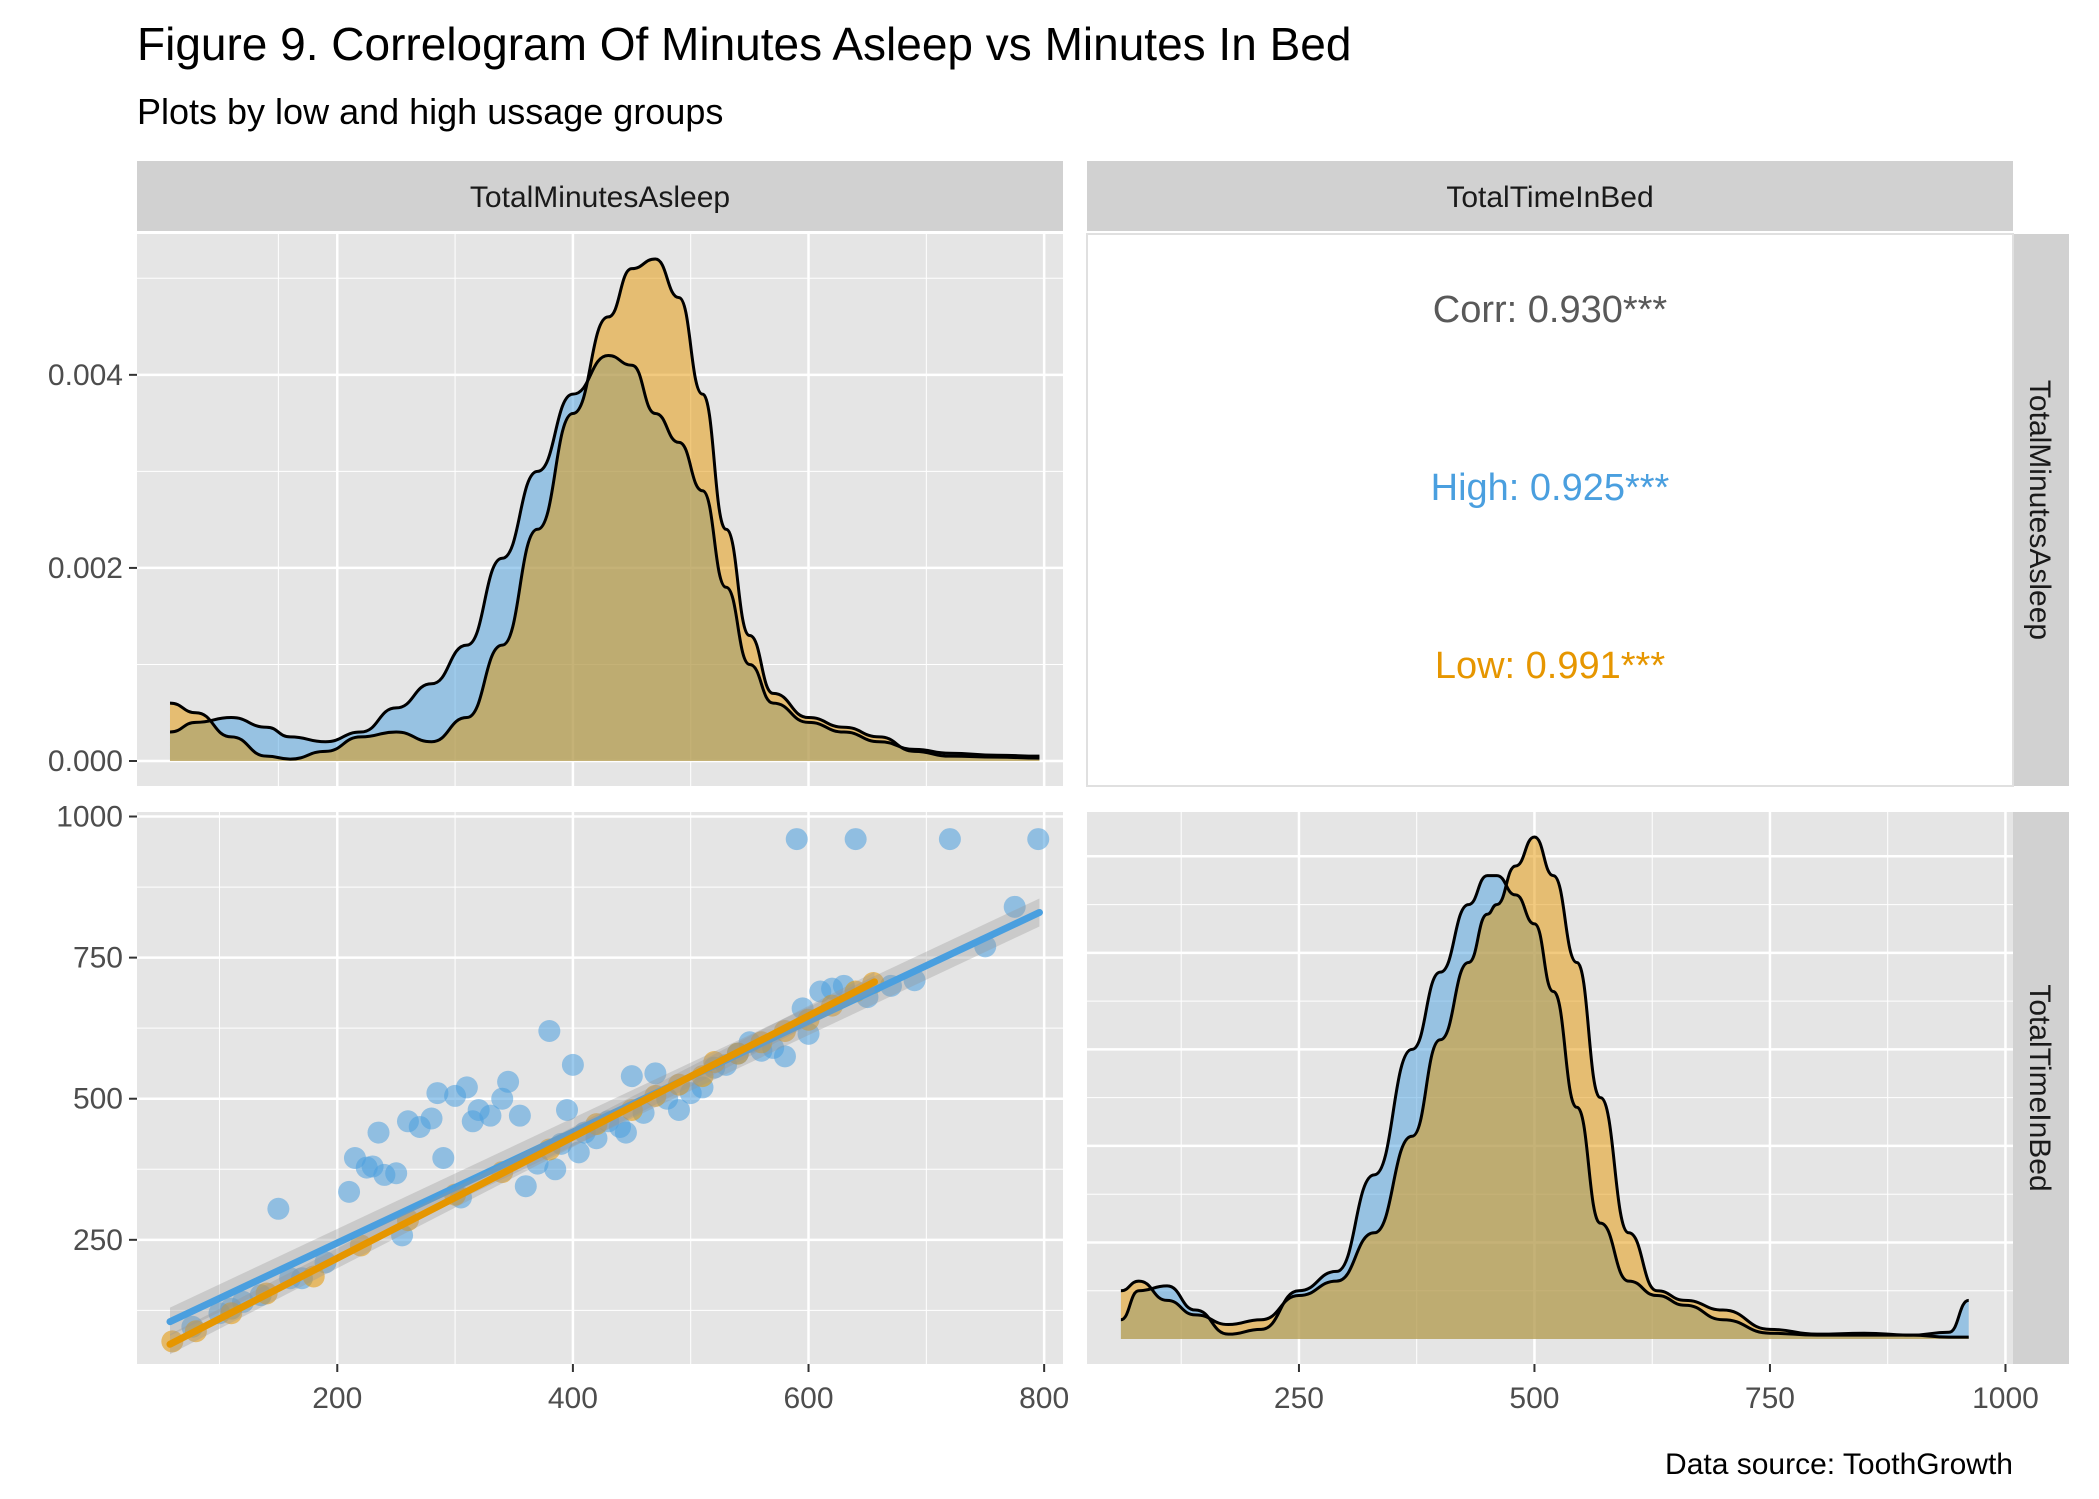  I want to click on strip-row2-bg, so click(2041, 1088).